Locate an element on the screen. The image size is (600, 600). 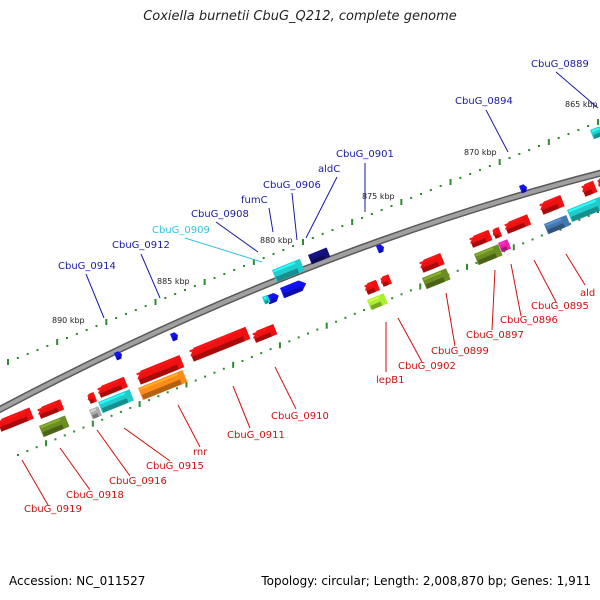
gene-label: CbuG_0918 is located at coordinates (95, 495).